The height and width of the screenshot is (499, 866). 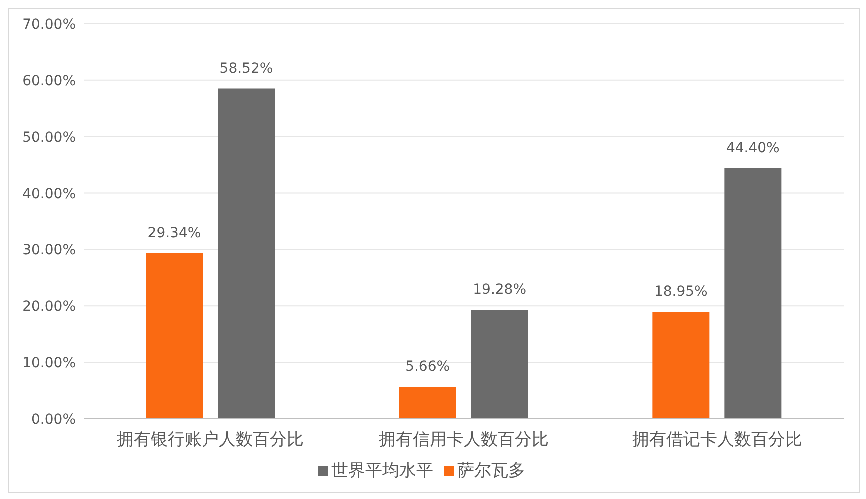 I want to click on y-tick-label: 20.00%, so click(x=49, y=307).